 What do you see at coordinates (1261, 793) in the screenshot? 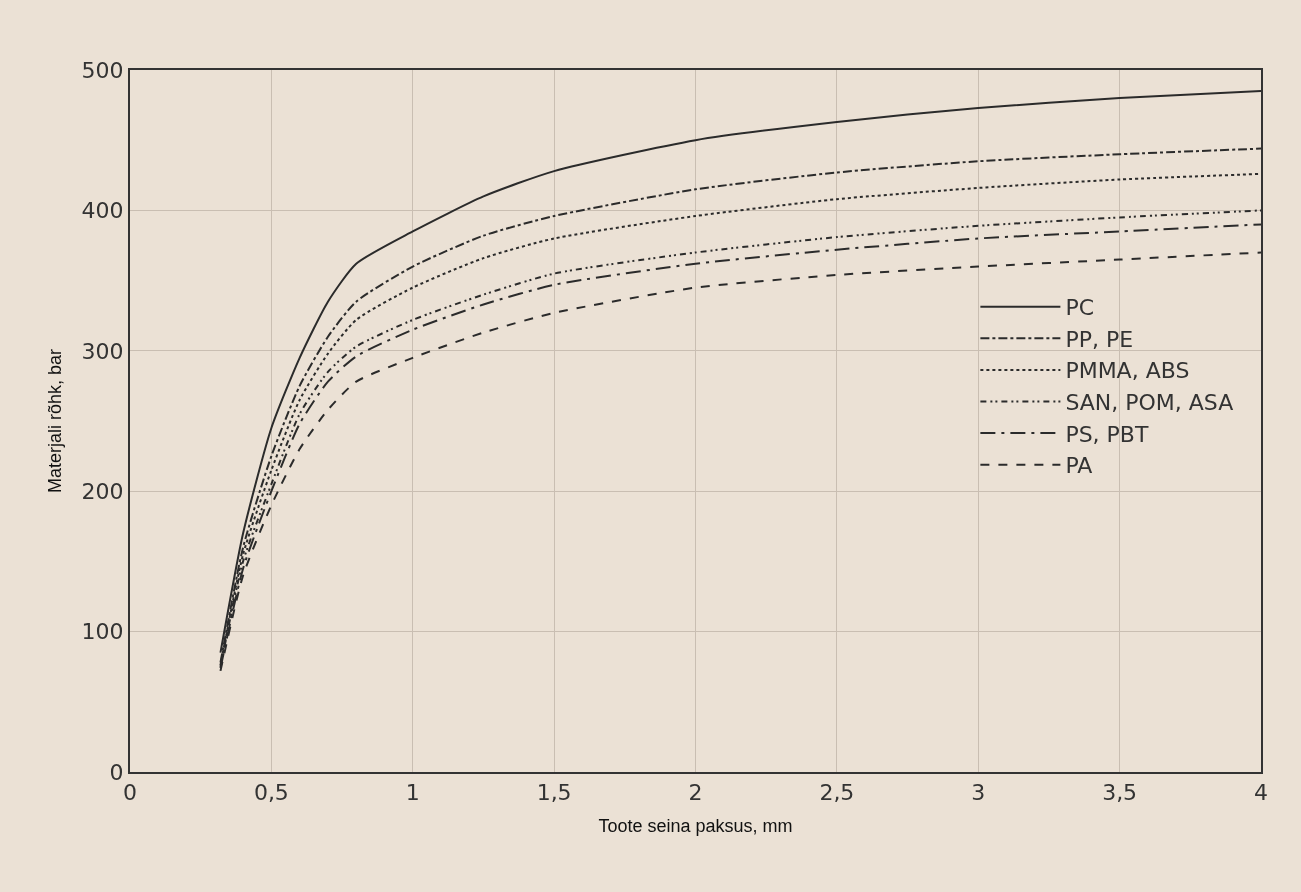
I see `x-tick-label: 4` at bounding box center [1261, 793].